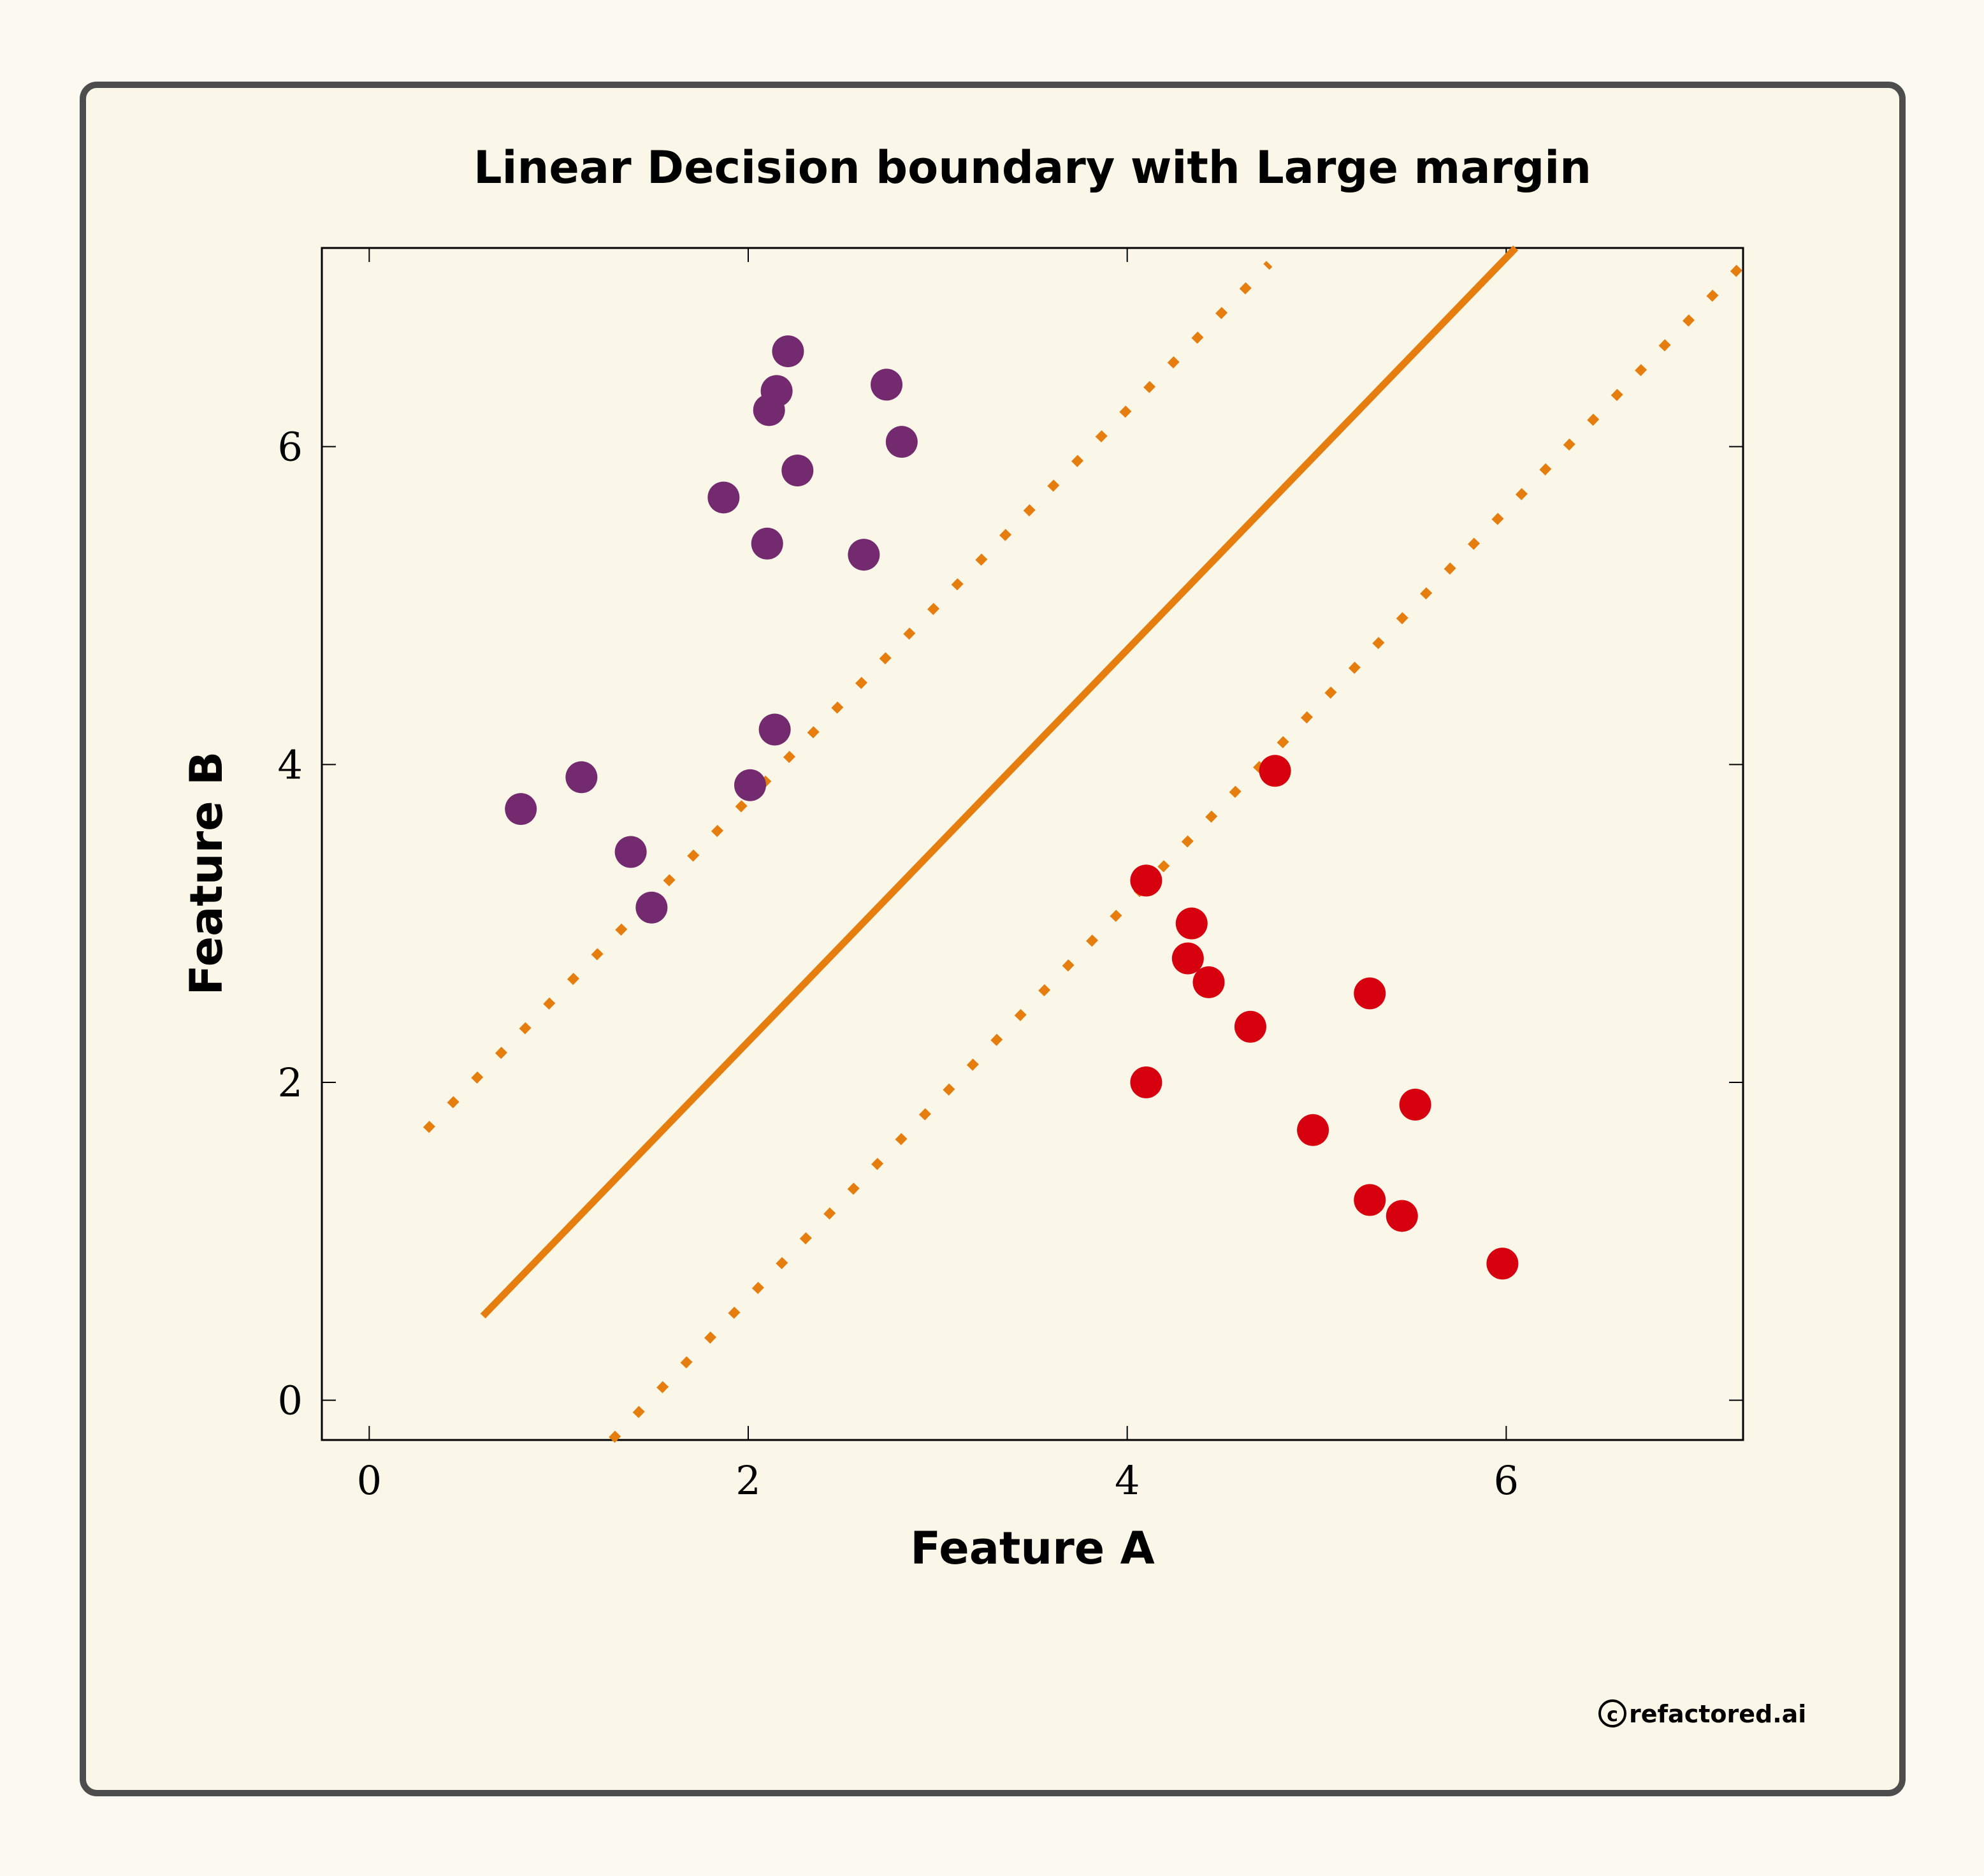 The image size is (1984, 1876). I want to click on y-tick-label: 6, so click(290, 447).